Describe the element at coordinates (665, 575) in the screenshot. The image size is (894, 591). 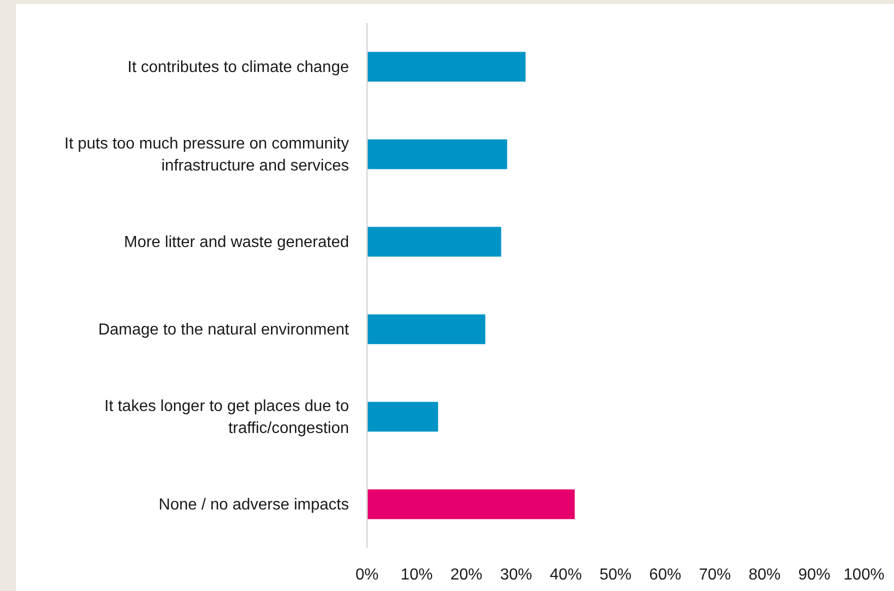
I see `x-tick-label: 60%` at that location.